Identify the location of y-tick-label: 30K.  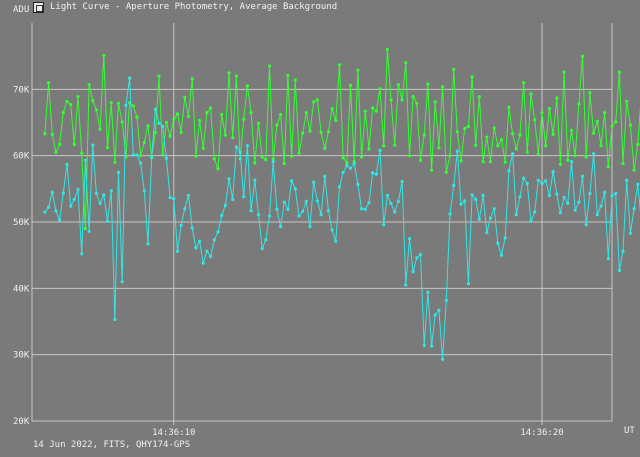
(21, 356).